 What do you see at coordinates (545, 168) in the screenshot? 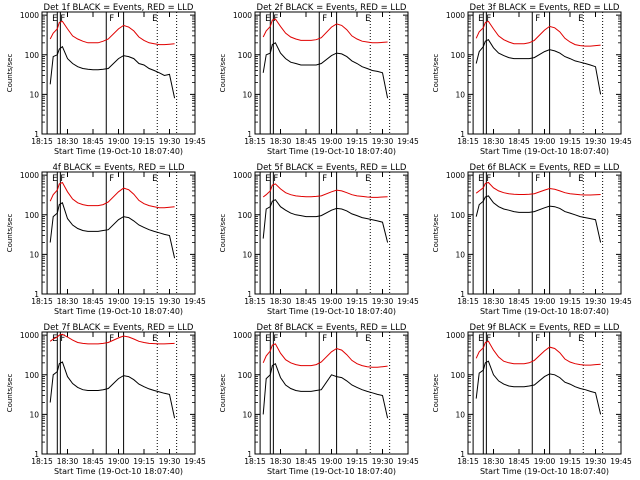
I see `panel-title: Det 6f BLACK = Events, RED = LLD` at bounding box center [545, 168].